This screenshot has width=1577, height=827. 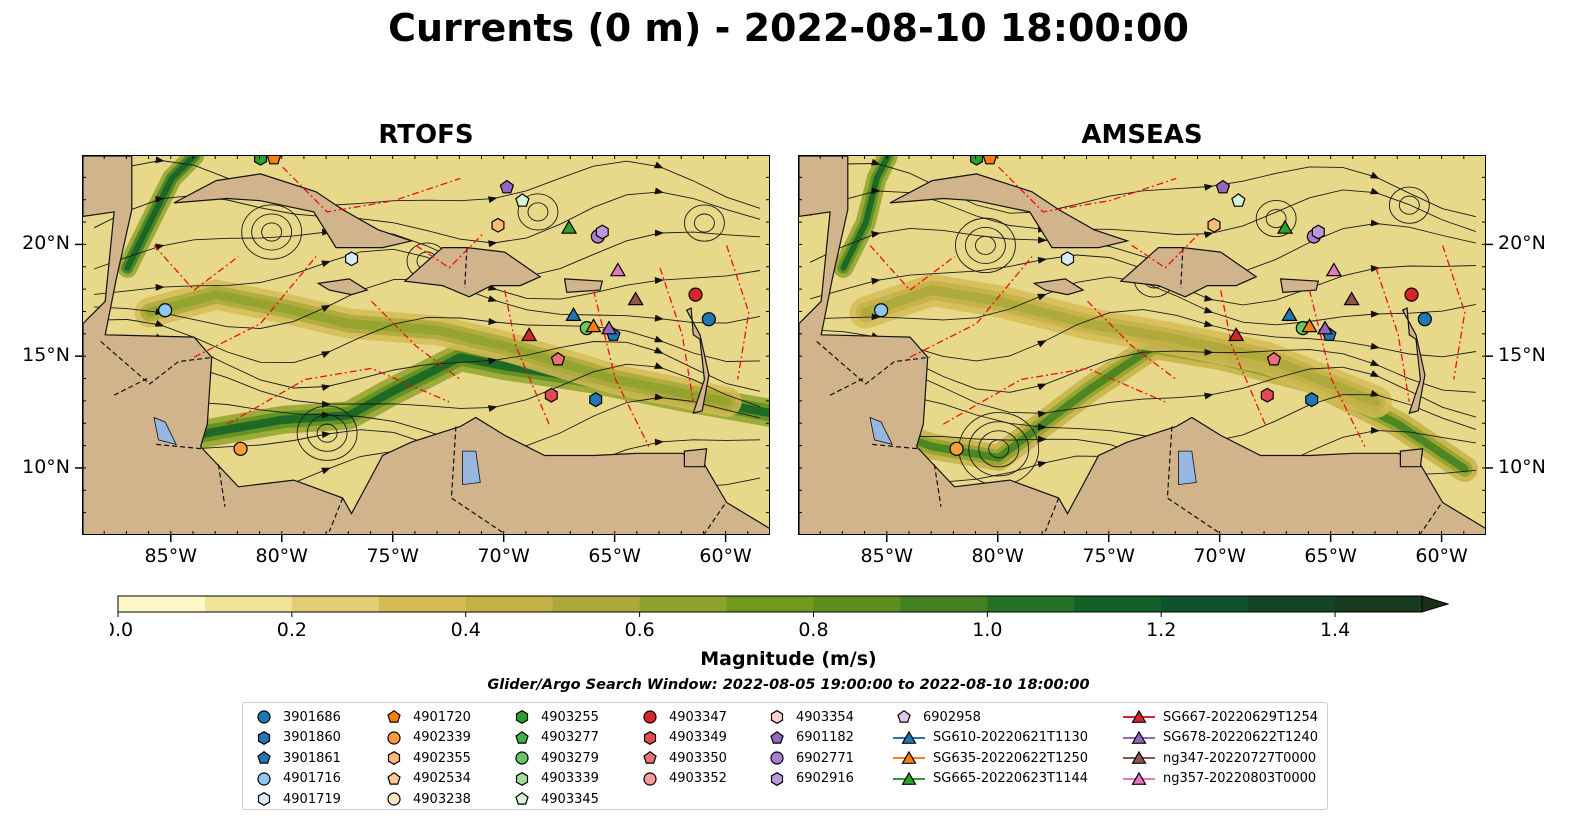 What do you see at coordinates (442, 758) in the screenshot?
I see `legend-label: 4902355` at bounding box center [442, 758].